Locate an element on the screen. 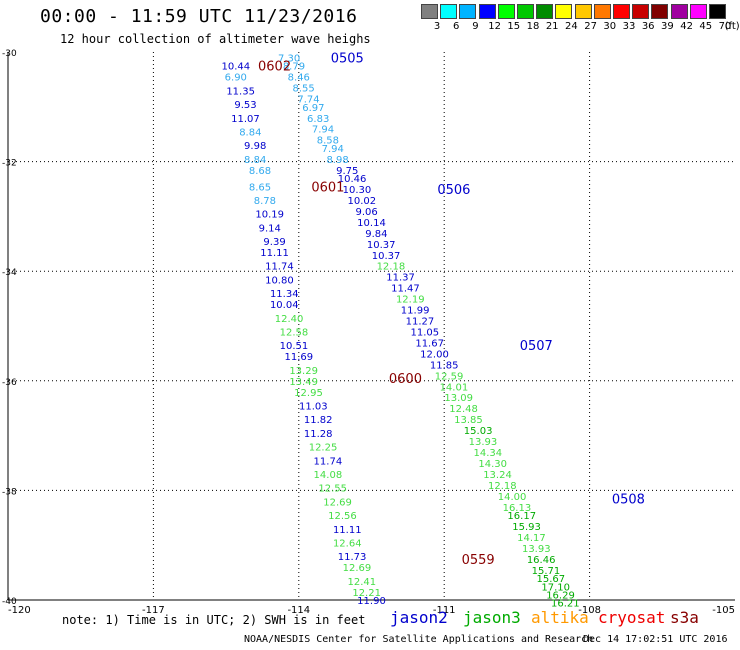 Image resolution: width=740 pixels, height=650 pixels. swh-value-label: 6.90 is located at coordinates (236, 78).